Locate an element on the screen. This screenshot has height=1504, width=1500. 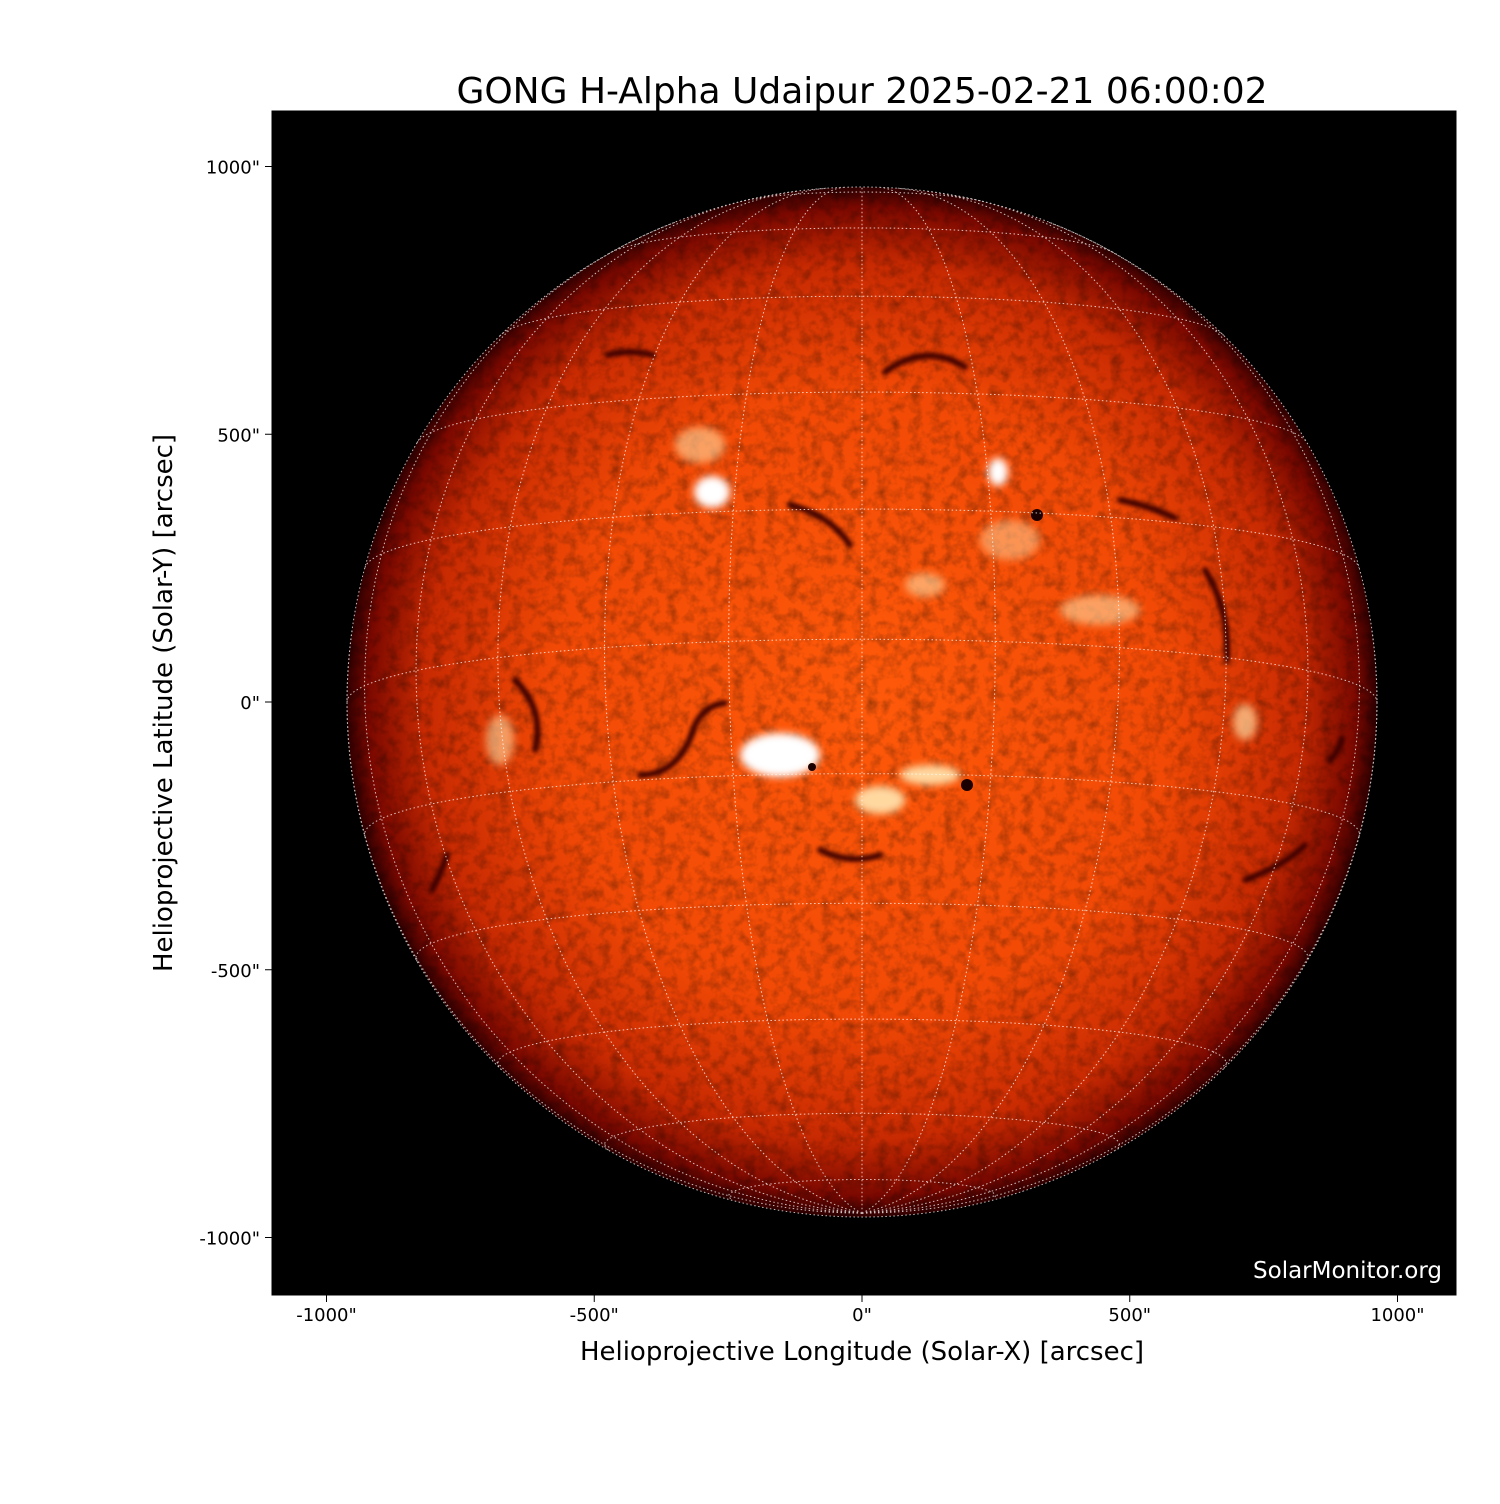
watermark: SolarMonitor.org is located at coordinates (1347, 1271).